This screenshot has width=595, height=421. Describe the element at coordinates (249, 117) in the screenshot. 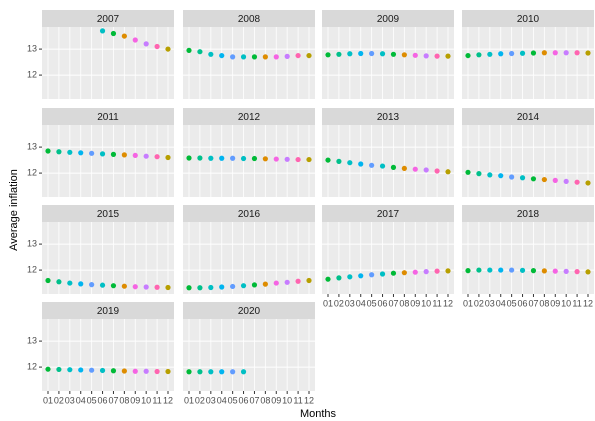

I see `strip-title: 2012` at that location.